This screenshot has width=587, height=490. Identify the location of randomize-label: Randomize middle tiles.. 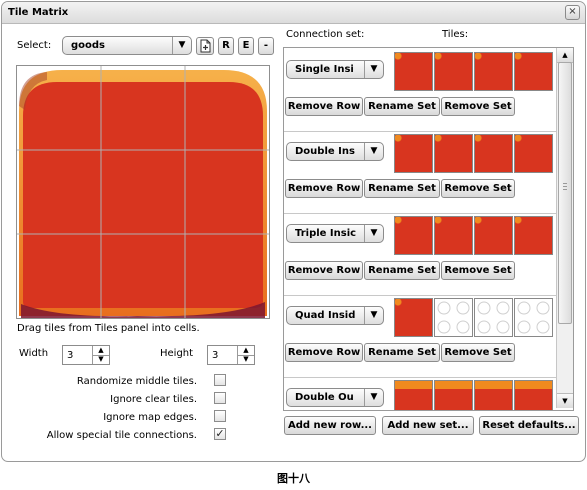
(136, 381).